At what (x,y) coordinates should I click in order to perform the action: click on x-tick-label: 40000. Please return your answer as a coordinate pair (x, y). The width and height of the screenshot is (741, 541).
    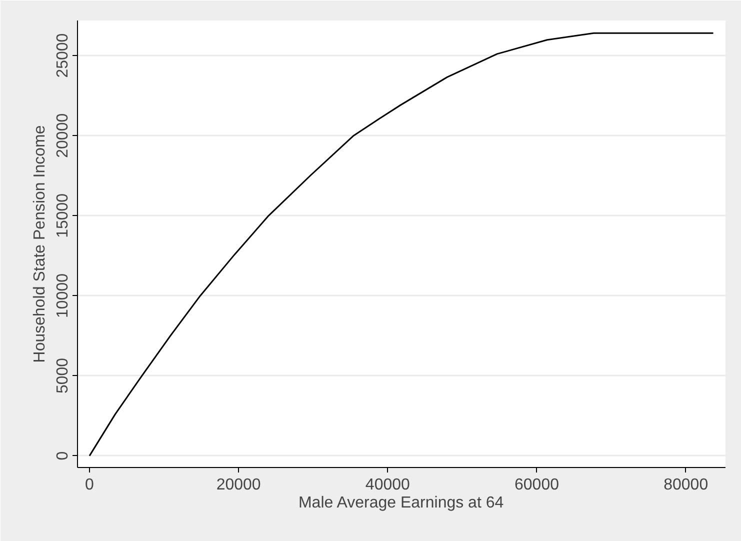
    Looking at the image, I should click on (387, 485).